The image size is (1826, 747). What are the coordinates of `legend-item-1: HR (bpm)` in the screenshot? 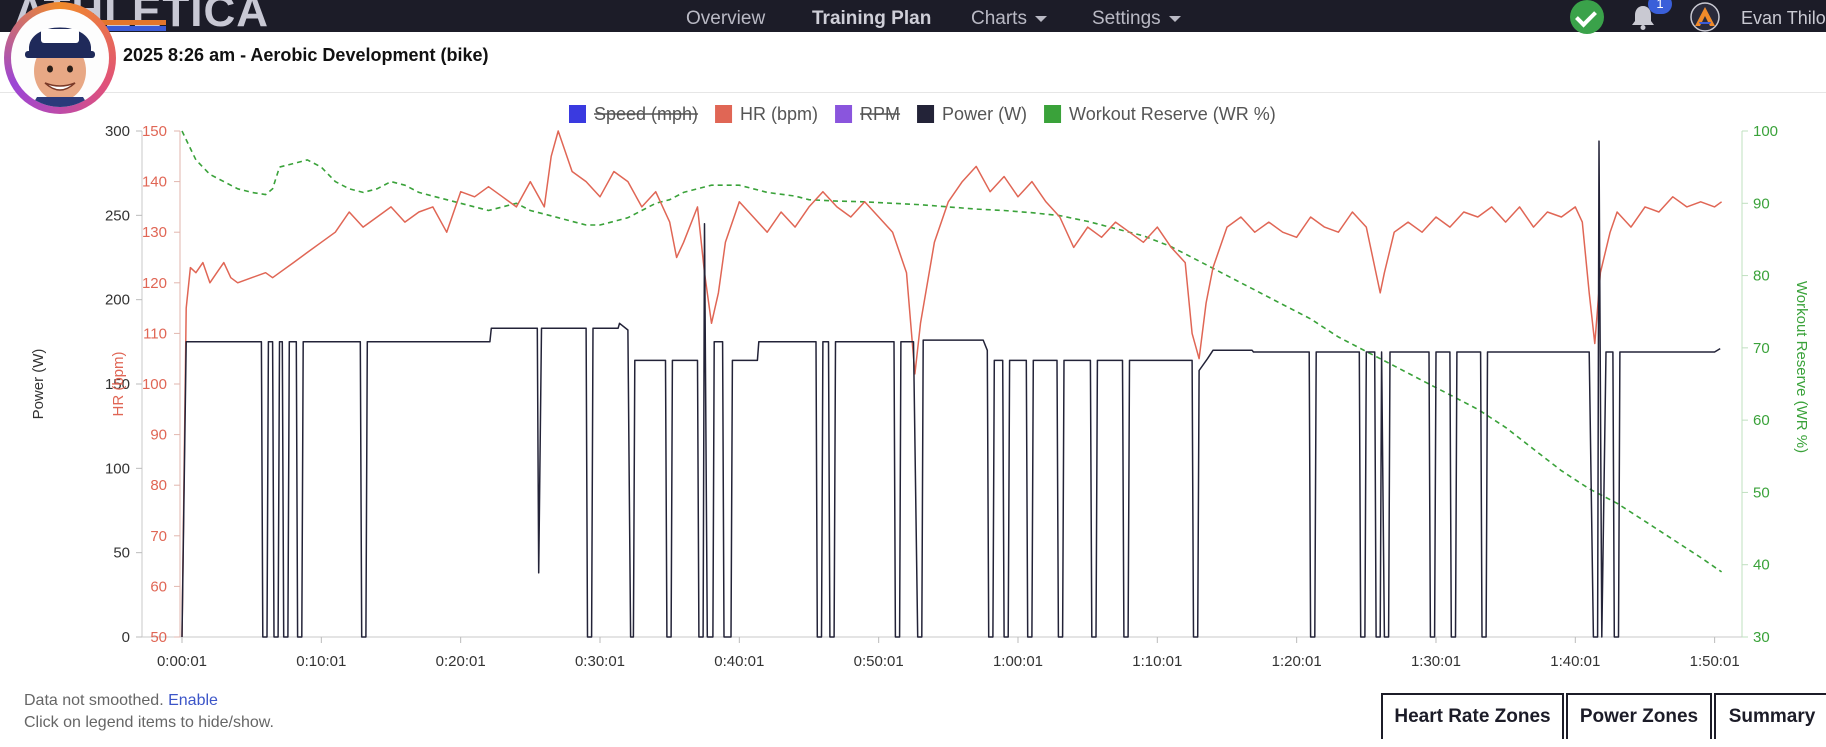 It's located at (766, 114).